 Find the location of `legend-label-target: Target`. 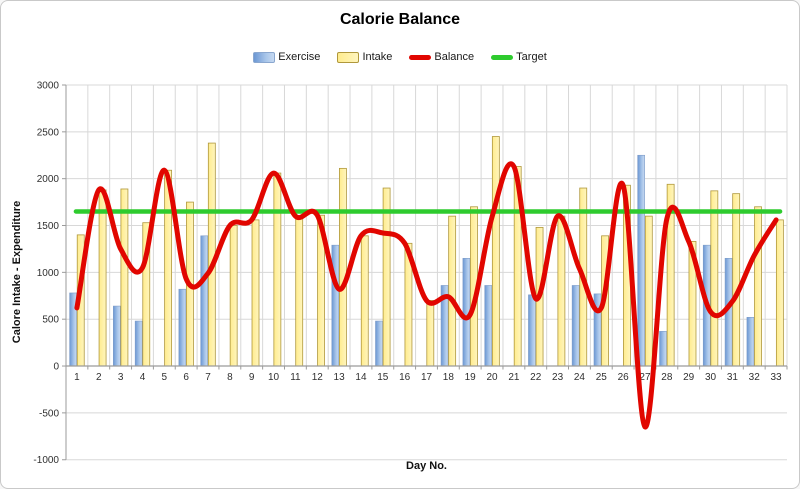

legend-label-target: Target is located at coordinates (531, 57).